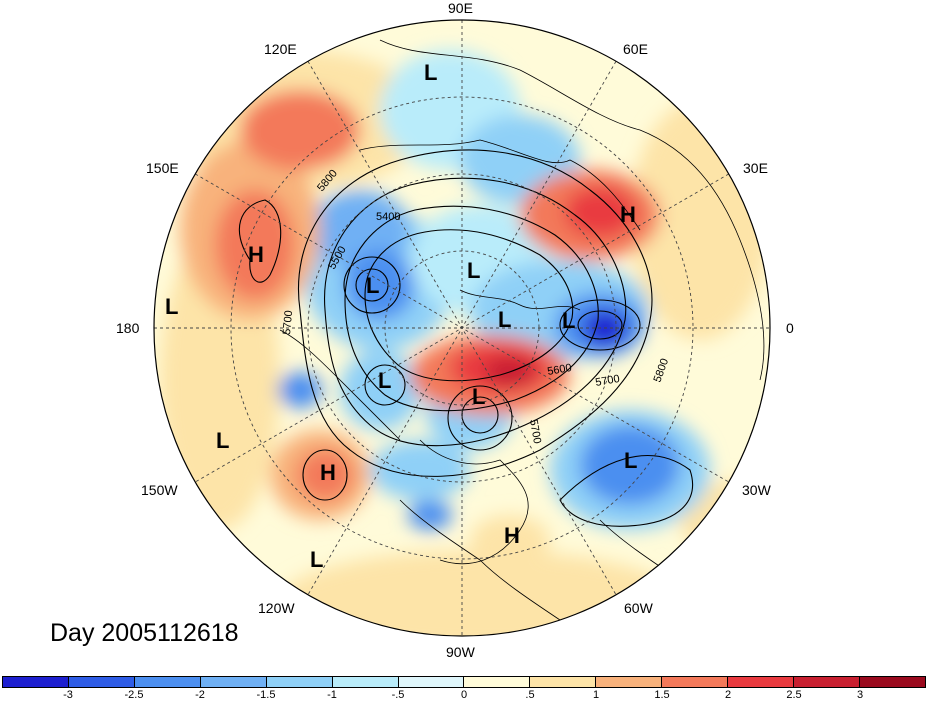  I want to click on lon-label-60e: 60E, so click(635, 49).